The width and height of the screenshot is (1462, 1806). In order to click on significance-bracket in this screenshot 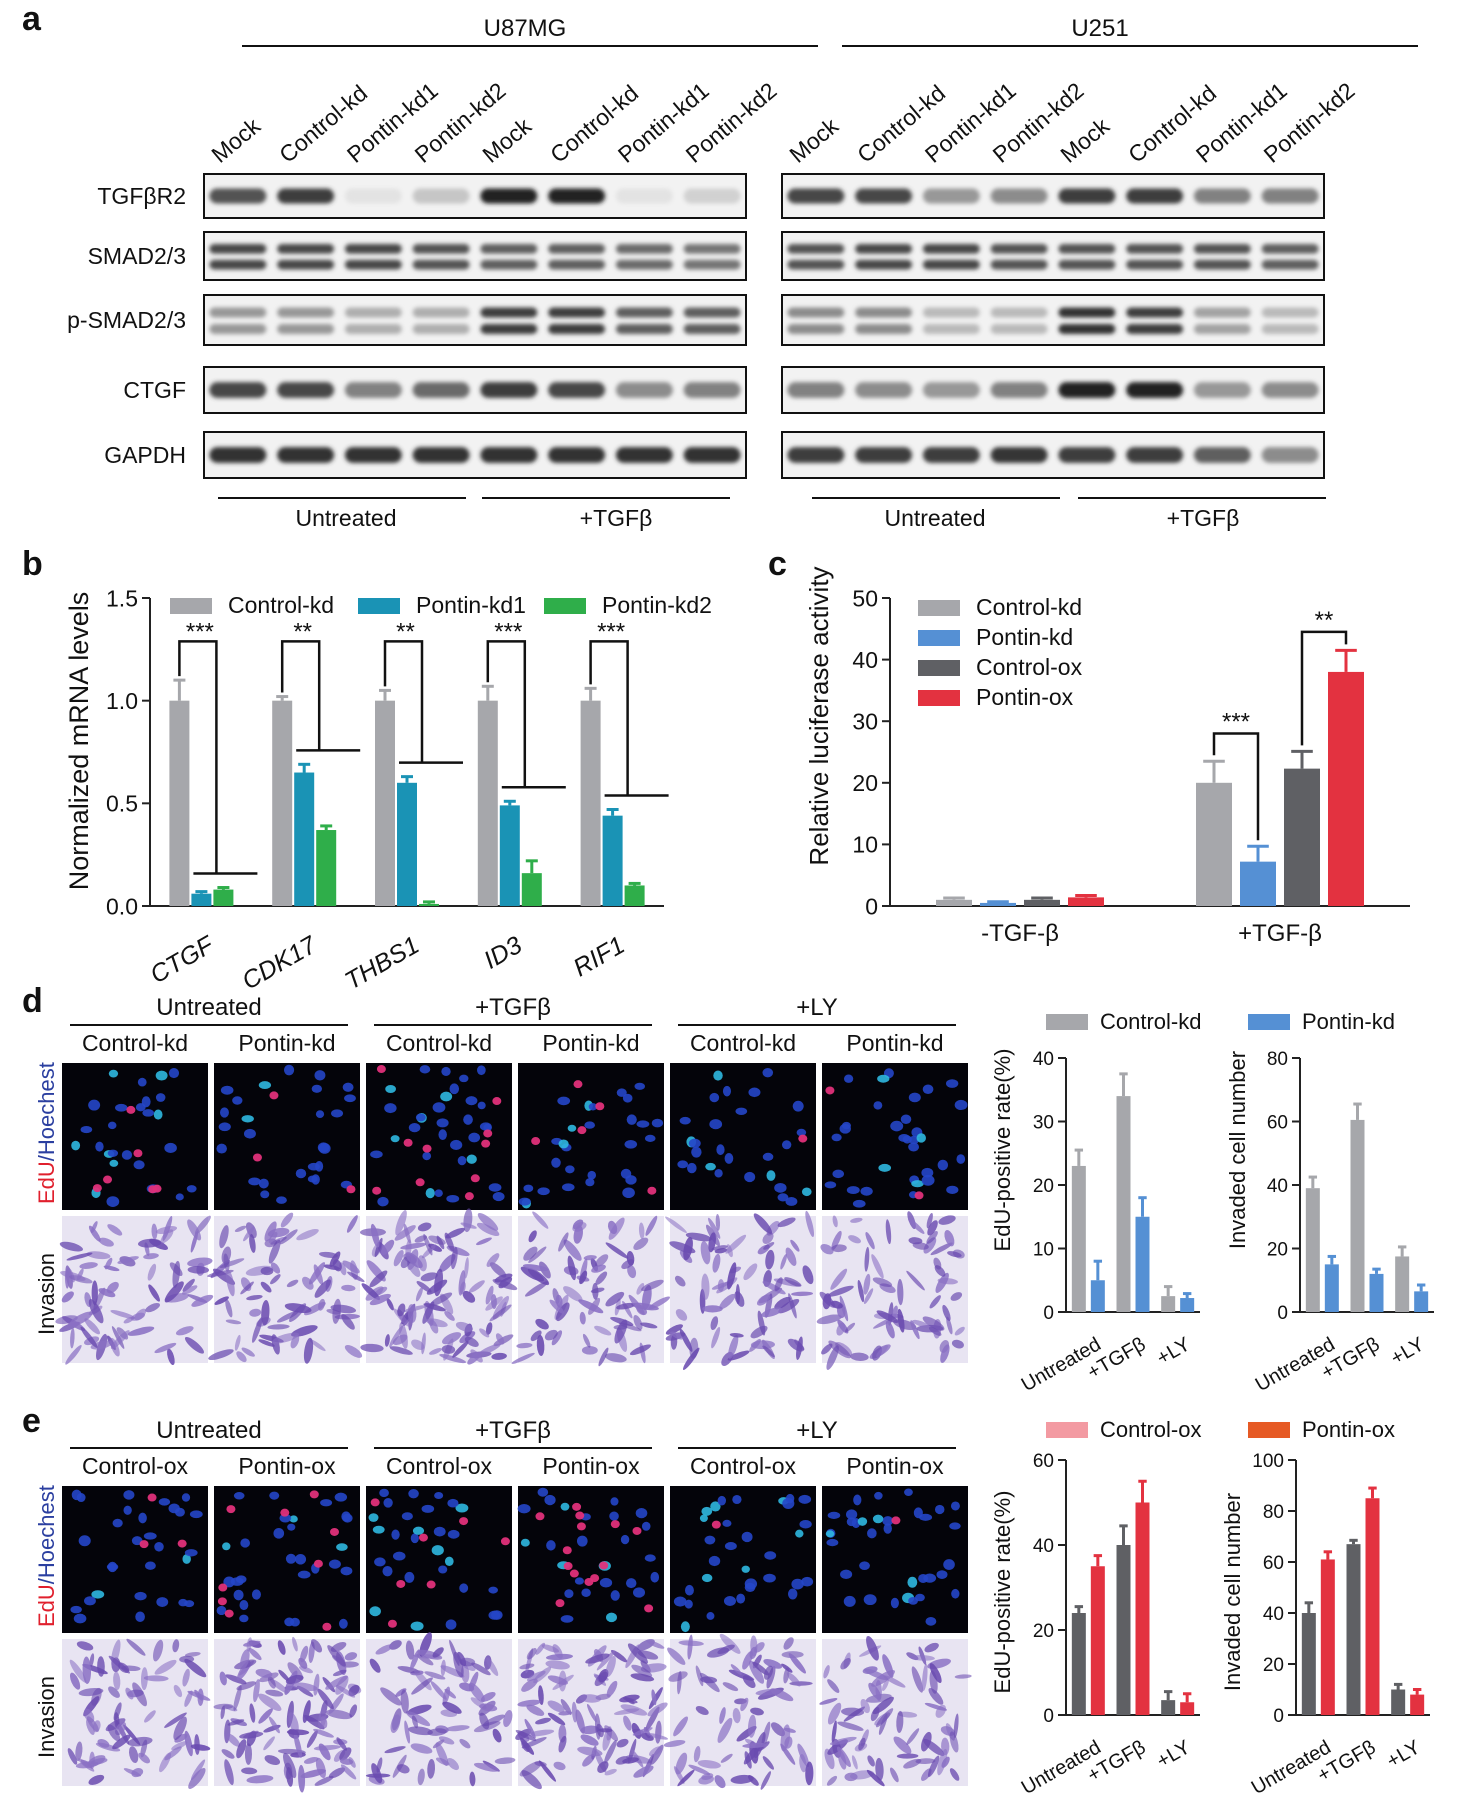, I will do `click(1324, 688)`.